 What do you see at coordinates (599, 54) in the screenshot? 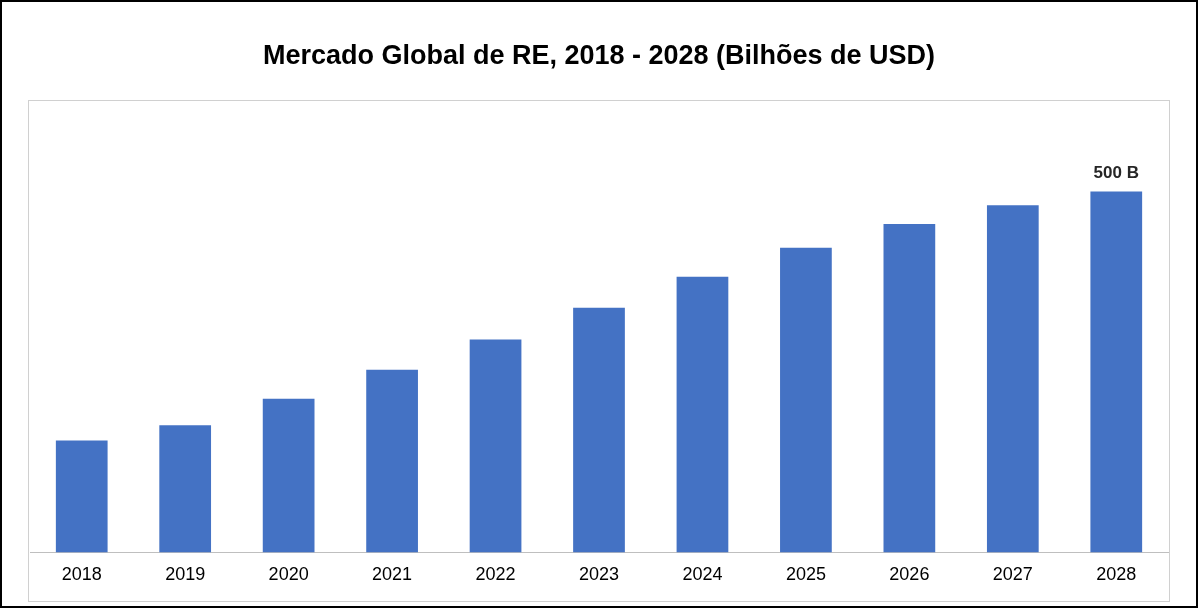
I see `chart-title: Mercado Global de RE, 2018 - 2028 (Bilhões de USD)` at bounding box center [599, 54].